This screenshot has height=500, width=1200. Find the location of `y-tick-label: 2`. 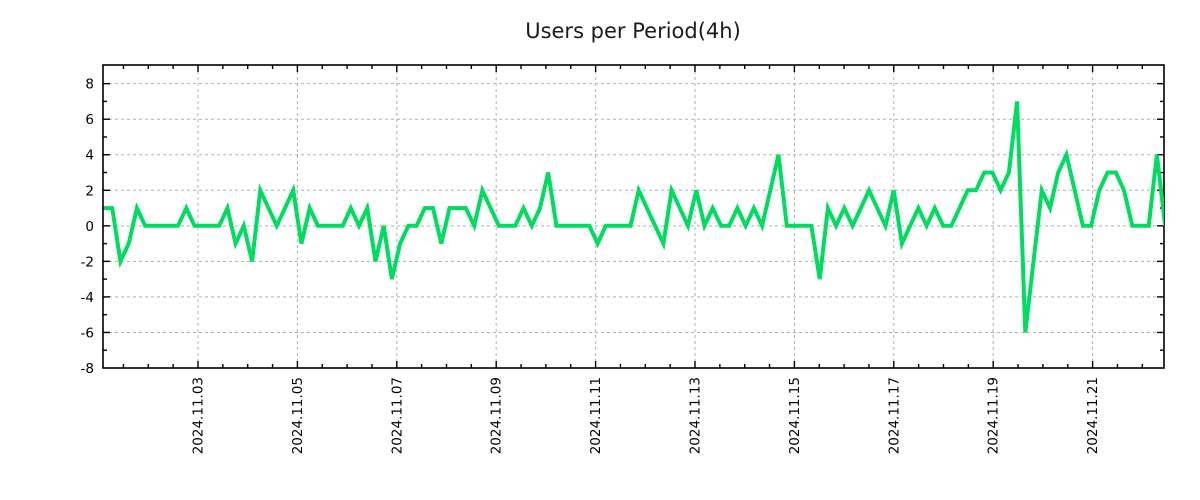

y-tick-label: 2 is located at coordinates (89, 191).